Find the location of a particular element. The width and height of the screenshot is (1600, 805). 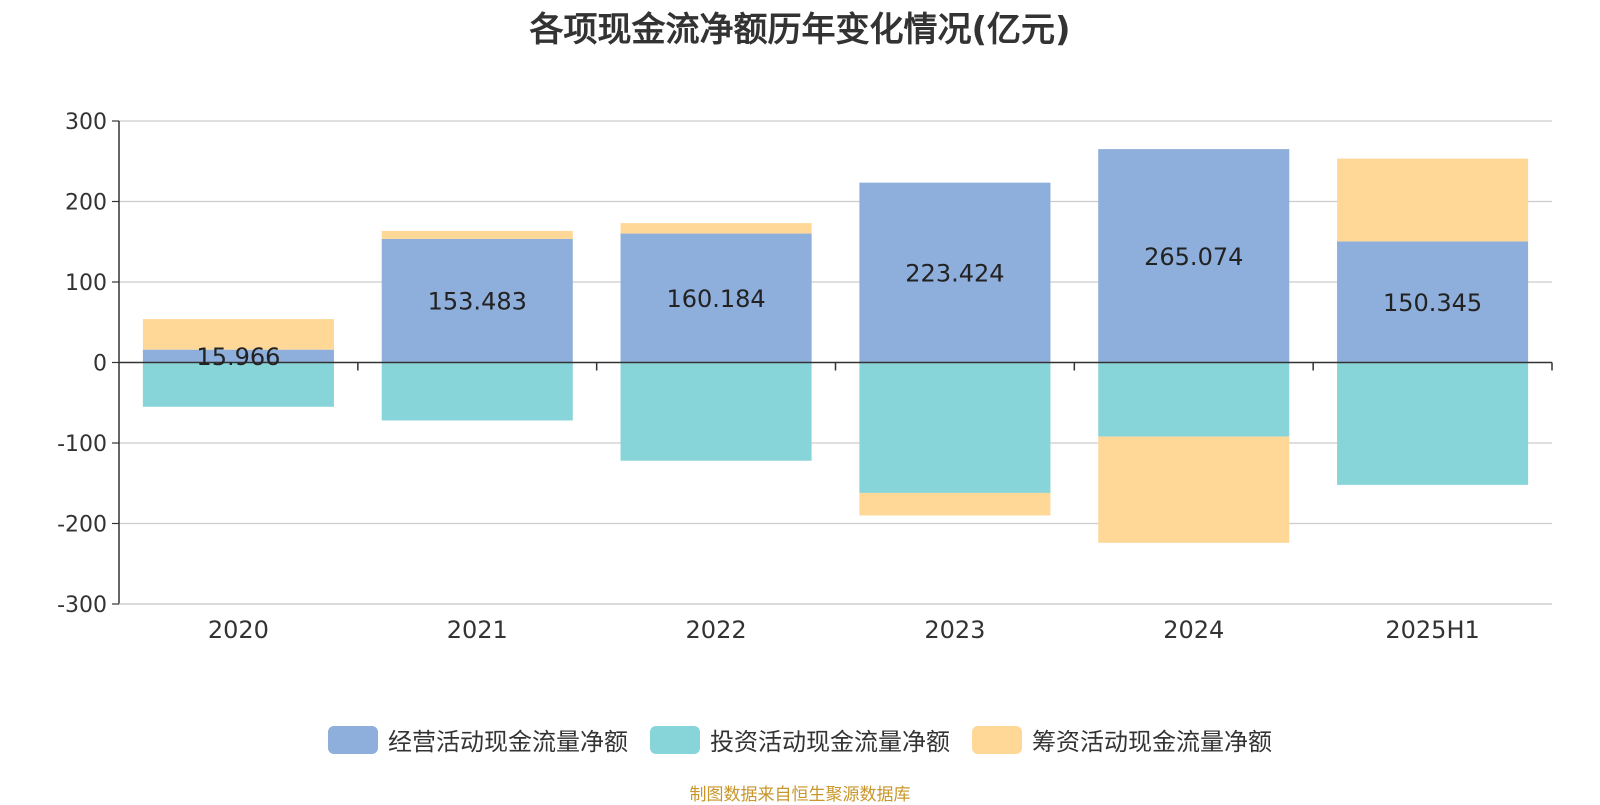

bar-investing-2024 is located at coordinates (1194, 399).